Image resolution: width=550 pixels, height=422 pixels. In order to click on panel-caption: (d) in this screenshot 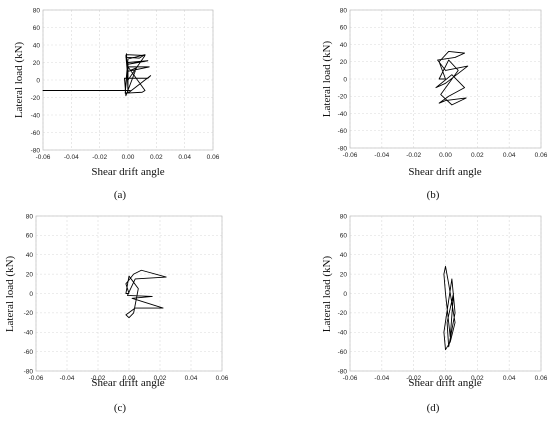, I will do `click(433, 408)`.